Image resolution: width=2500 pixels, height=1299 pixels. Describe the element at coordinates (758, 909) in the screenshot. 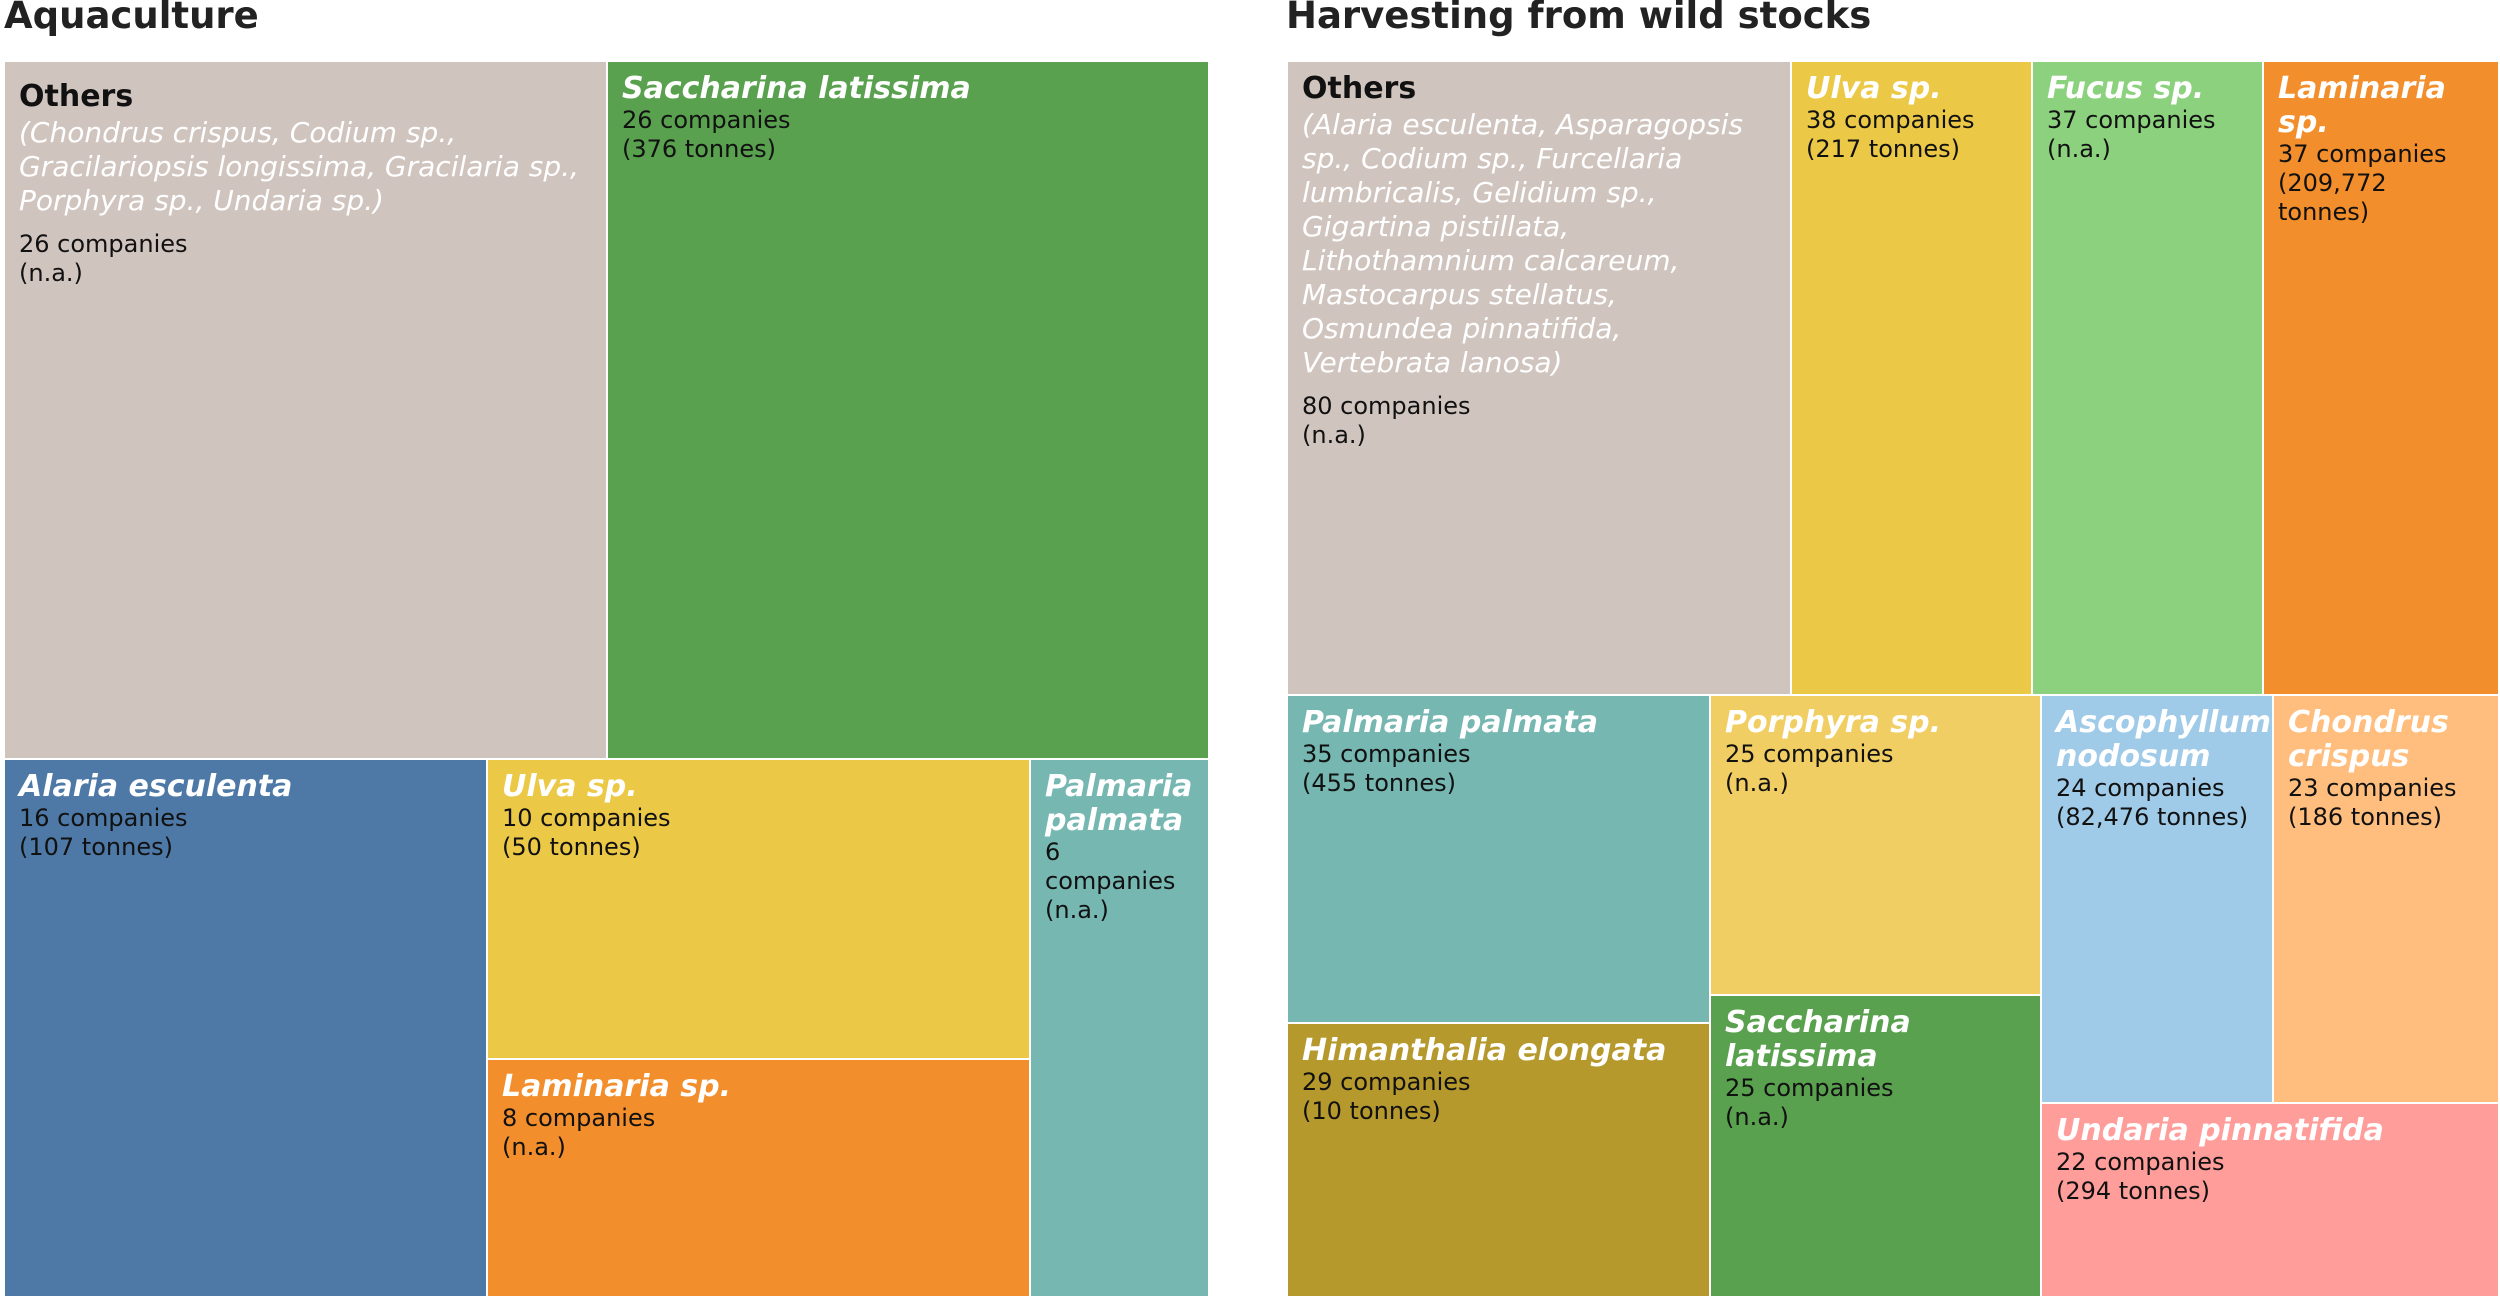

I see `treemap-tile-aqua-ulva: Ulva sp. 10 companies (50 tonnes)` at that location.